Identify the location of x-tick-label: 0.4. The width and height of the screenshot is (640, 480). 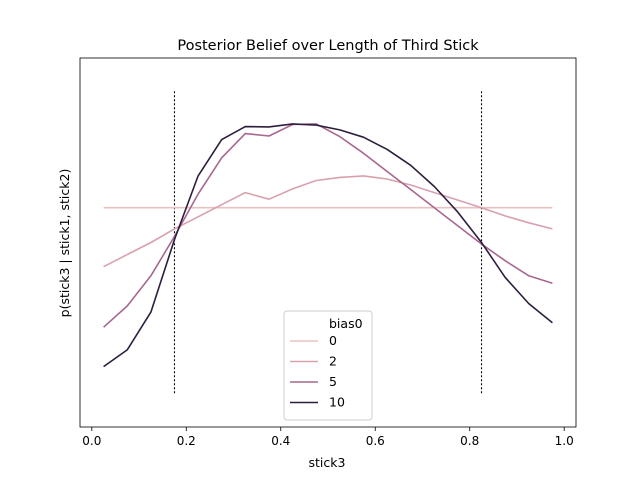
(280, 441).